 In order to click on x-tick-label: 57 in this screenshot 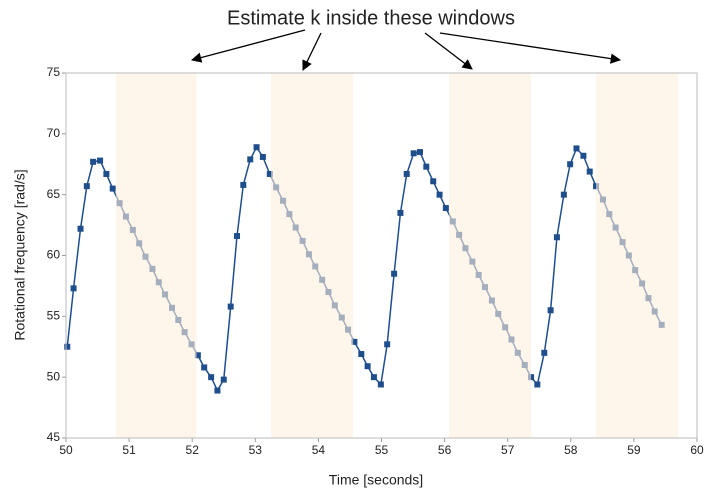, I will do `click(508, 450)`.